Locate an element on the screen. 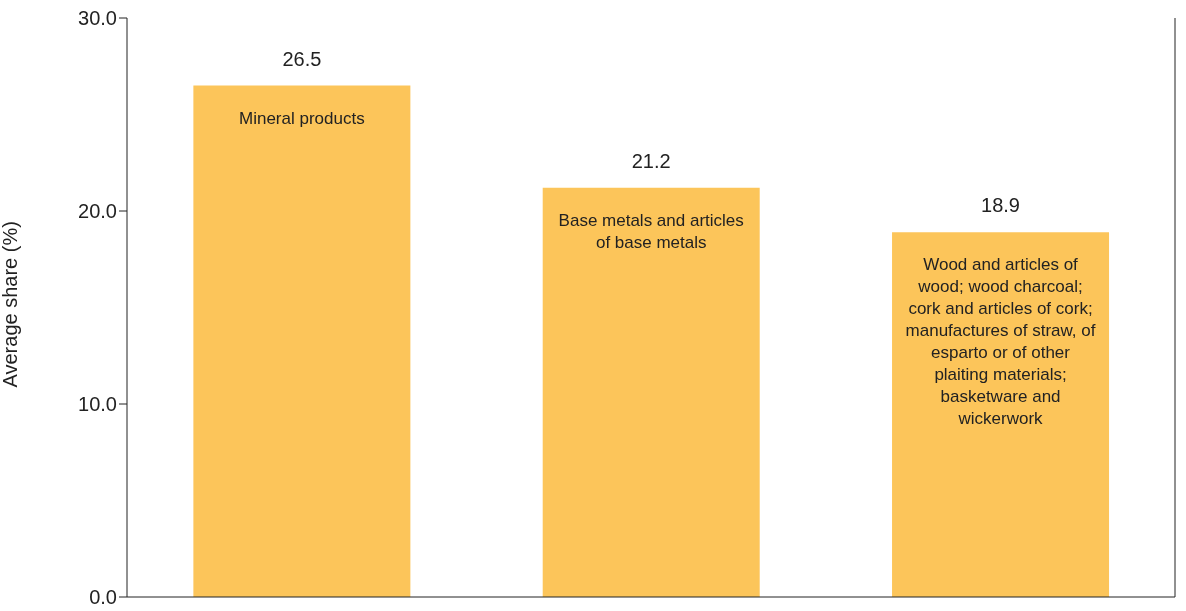 Image resolution: width=1186 pixels, height=611 pixels. y-tick-label: 20.0 is located at coordinates (97, 211).